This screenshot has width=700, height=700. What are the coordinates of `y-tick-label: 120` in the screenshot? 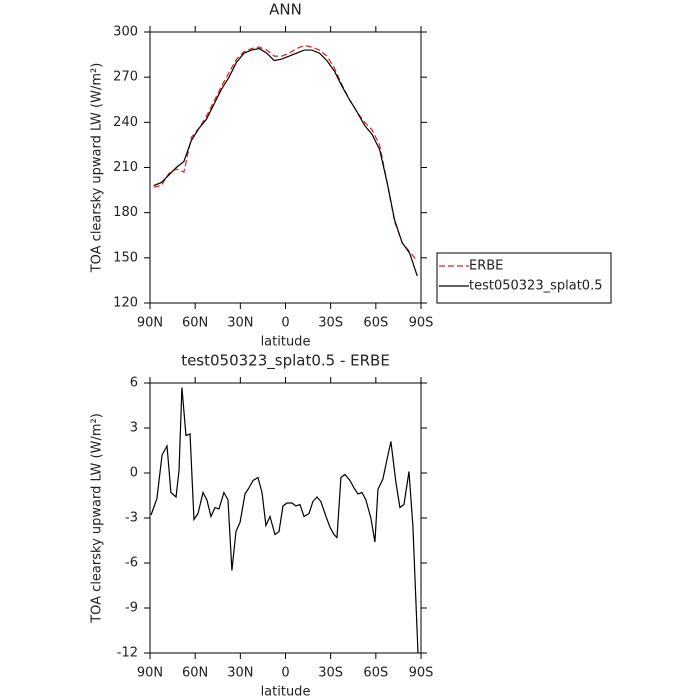 It's located at (125, 303).